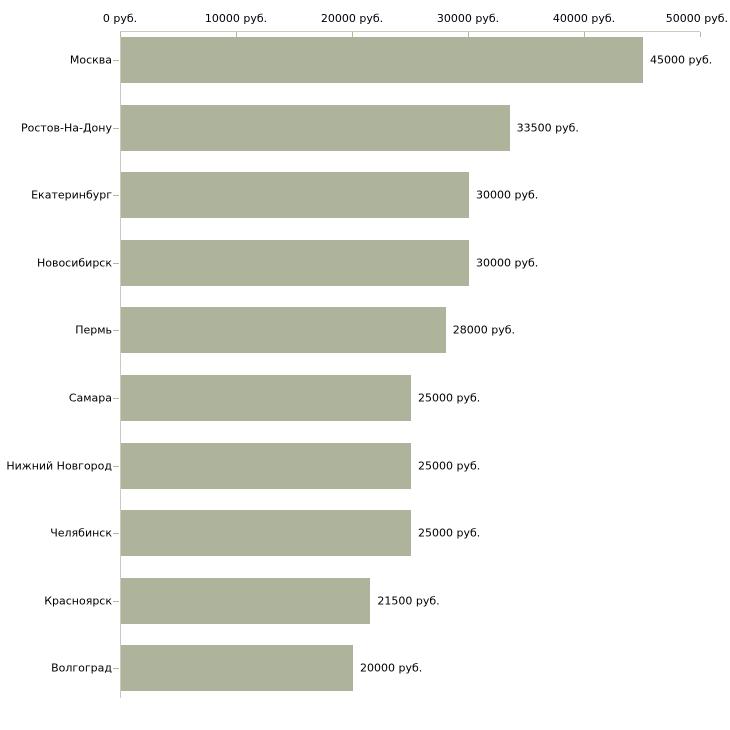 This screenshot has width=730, height=730. I want to click on category-label: Екатеринбург, so click(71, 195).